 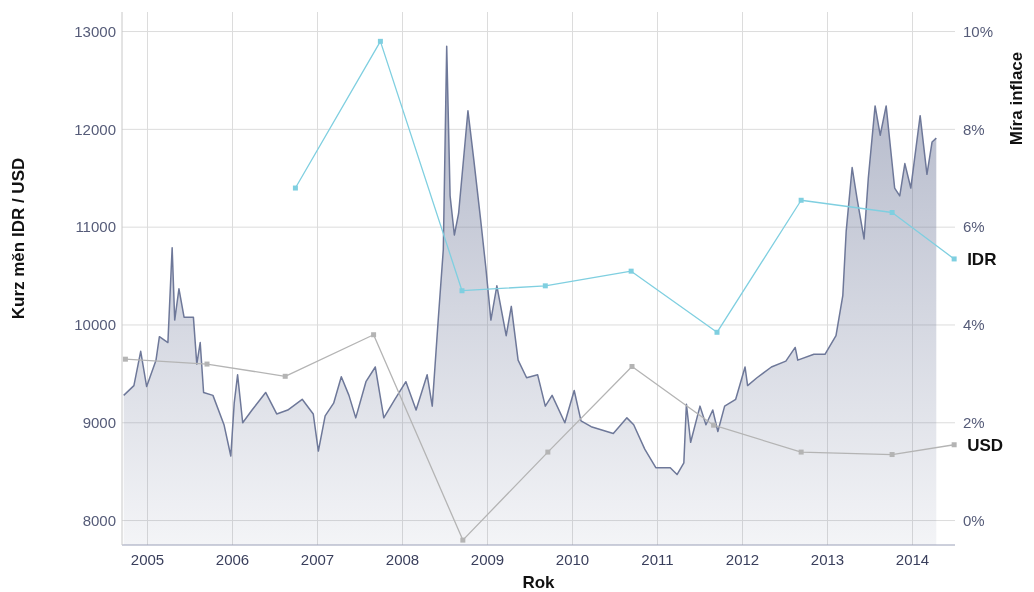 What do you see at coordinates (18, 238) in the screenshot?
I see `y-axis-title: Kurz měn IDR / USD` at bounding box center [18, 238].